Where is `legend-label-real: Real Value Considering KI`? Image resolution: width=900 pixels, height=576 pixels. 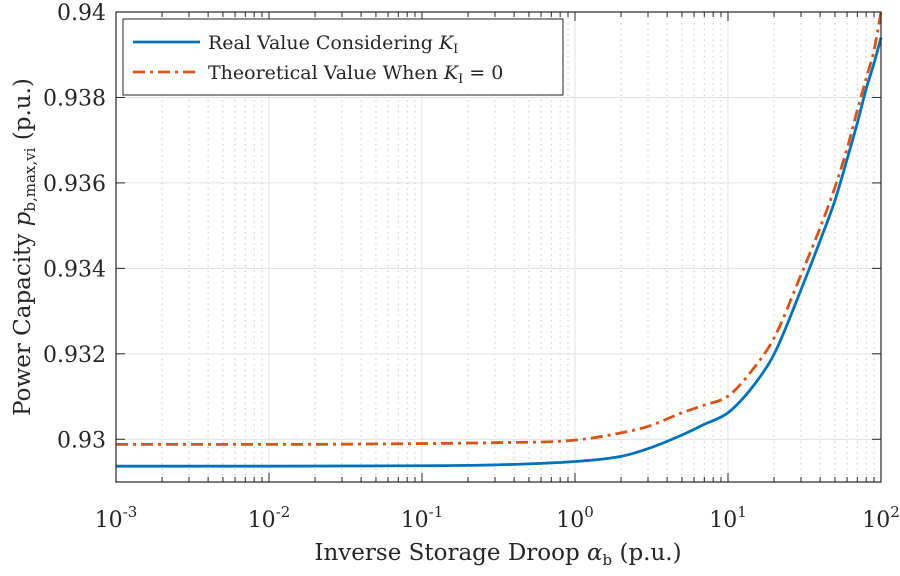
legend-label-real: Real Value Considering KI is located at coordinates (333, 44).